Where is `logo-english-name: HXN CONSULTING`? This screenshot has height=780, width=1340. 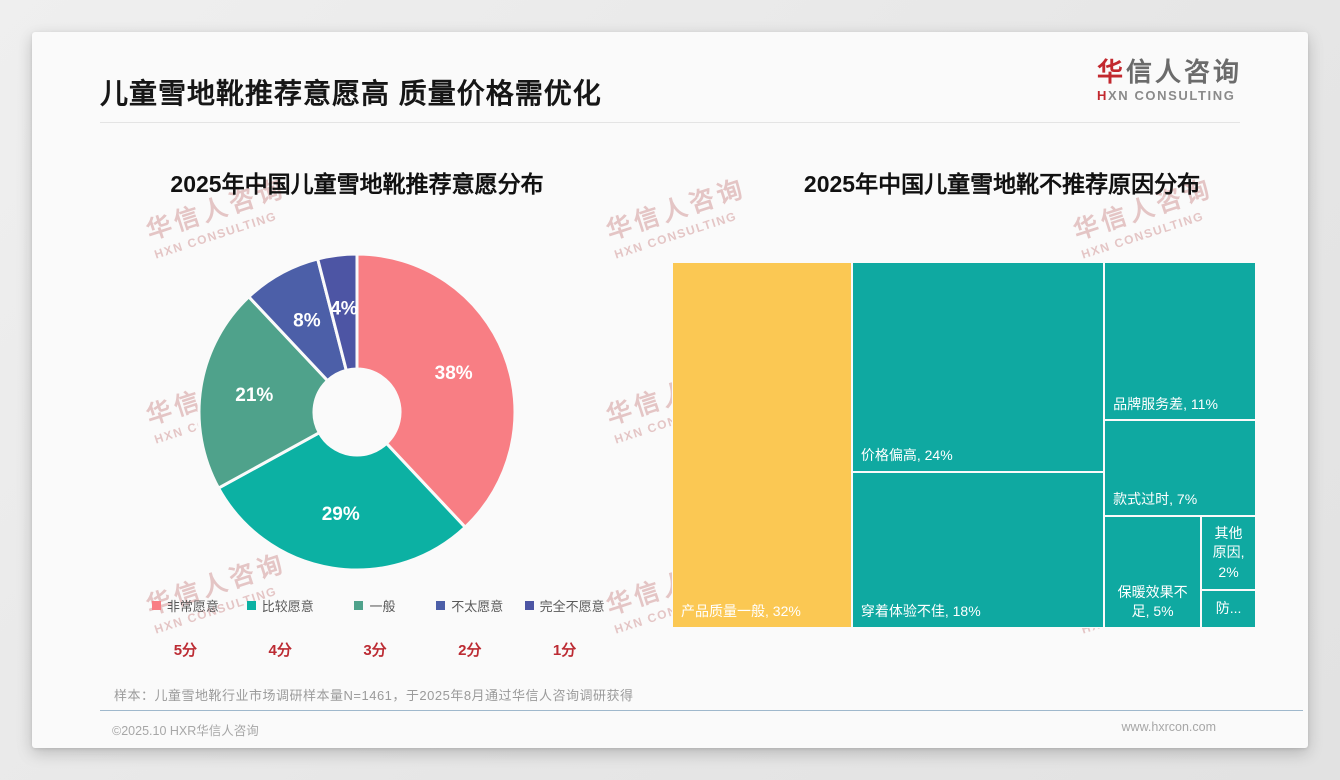 logo-english-name: HXN CONSULTING is located at coordinates (1169, 95).